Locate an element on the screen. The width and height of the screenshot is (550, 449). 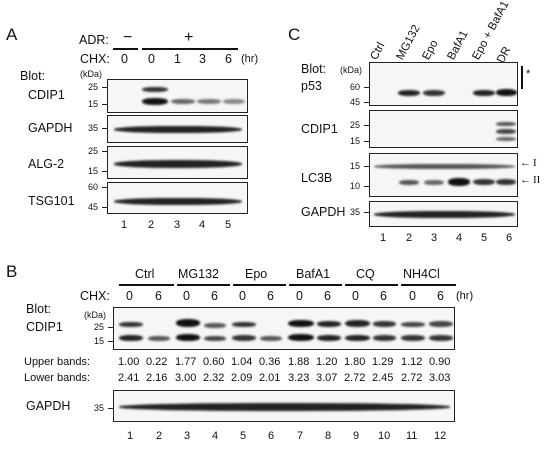
upper-value: 0.60 is located at coordinates (214, 362).